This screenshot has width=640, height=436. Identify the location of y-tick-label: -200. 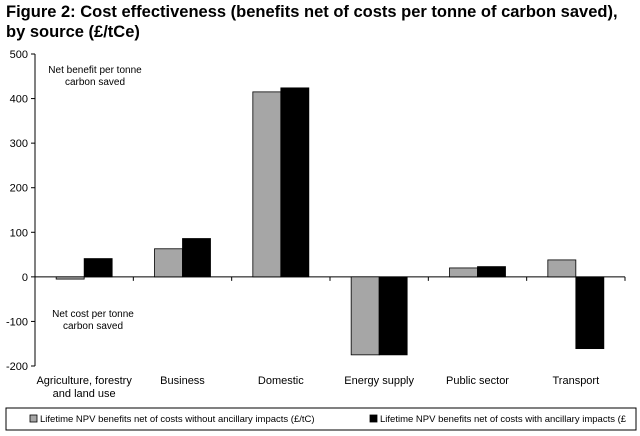
(17, 367).